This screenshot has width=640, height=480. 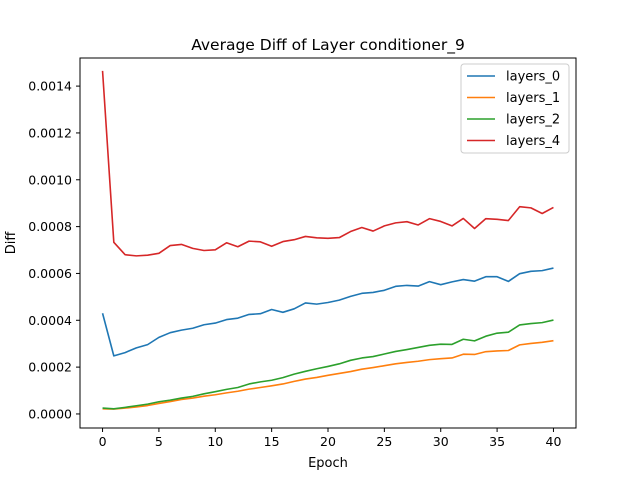 What do you see at coordinates (272, 441) in the screenshot?
I see `x-tick-label: 15` at bounding box center [272, 441].